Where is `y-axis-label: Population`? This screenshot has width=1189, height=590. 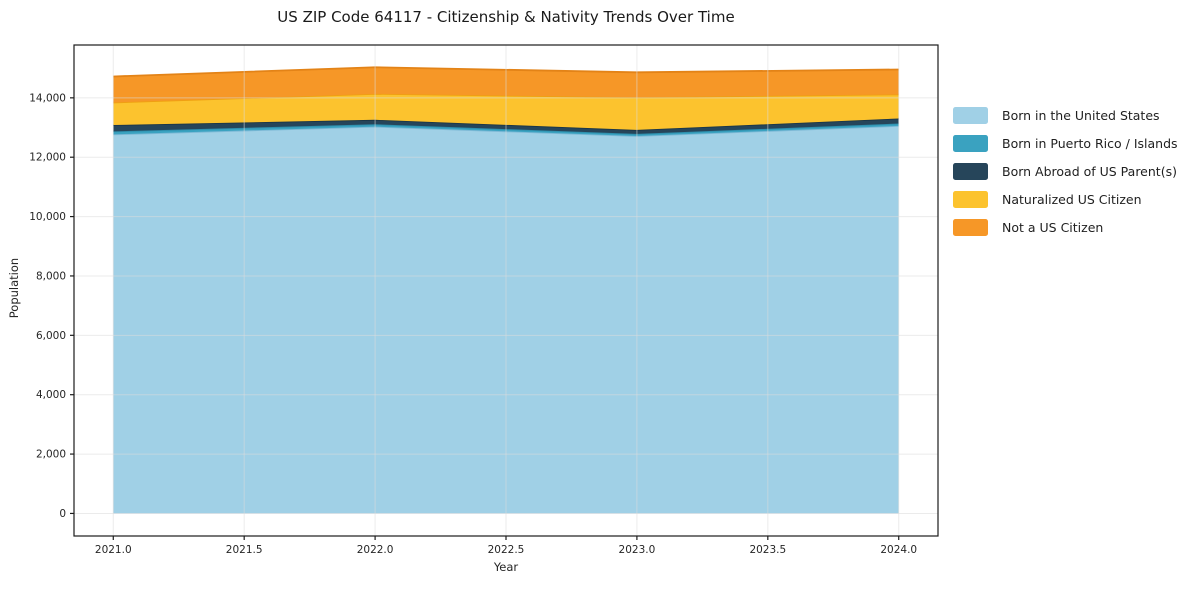
y-axis-label: Population is located at coordinates (14, 288).